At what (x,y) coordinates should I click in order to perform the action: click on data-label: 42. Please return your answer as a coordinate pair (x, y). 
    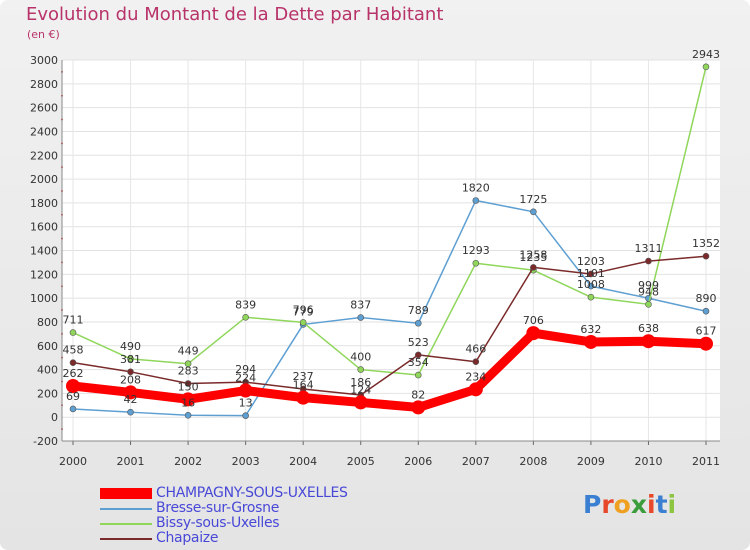
    Looking at the image, I should click on (131, 399).